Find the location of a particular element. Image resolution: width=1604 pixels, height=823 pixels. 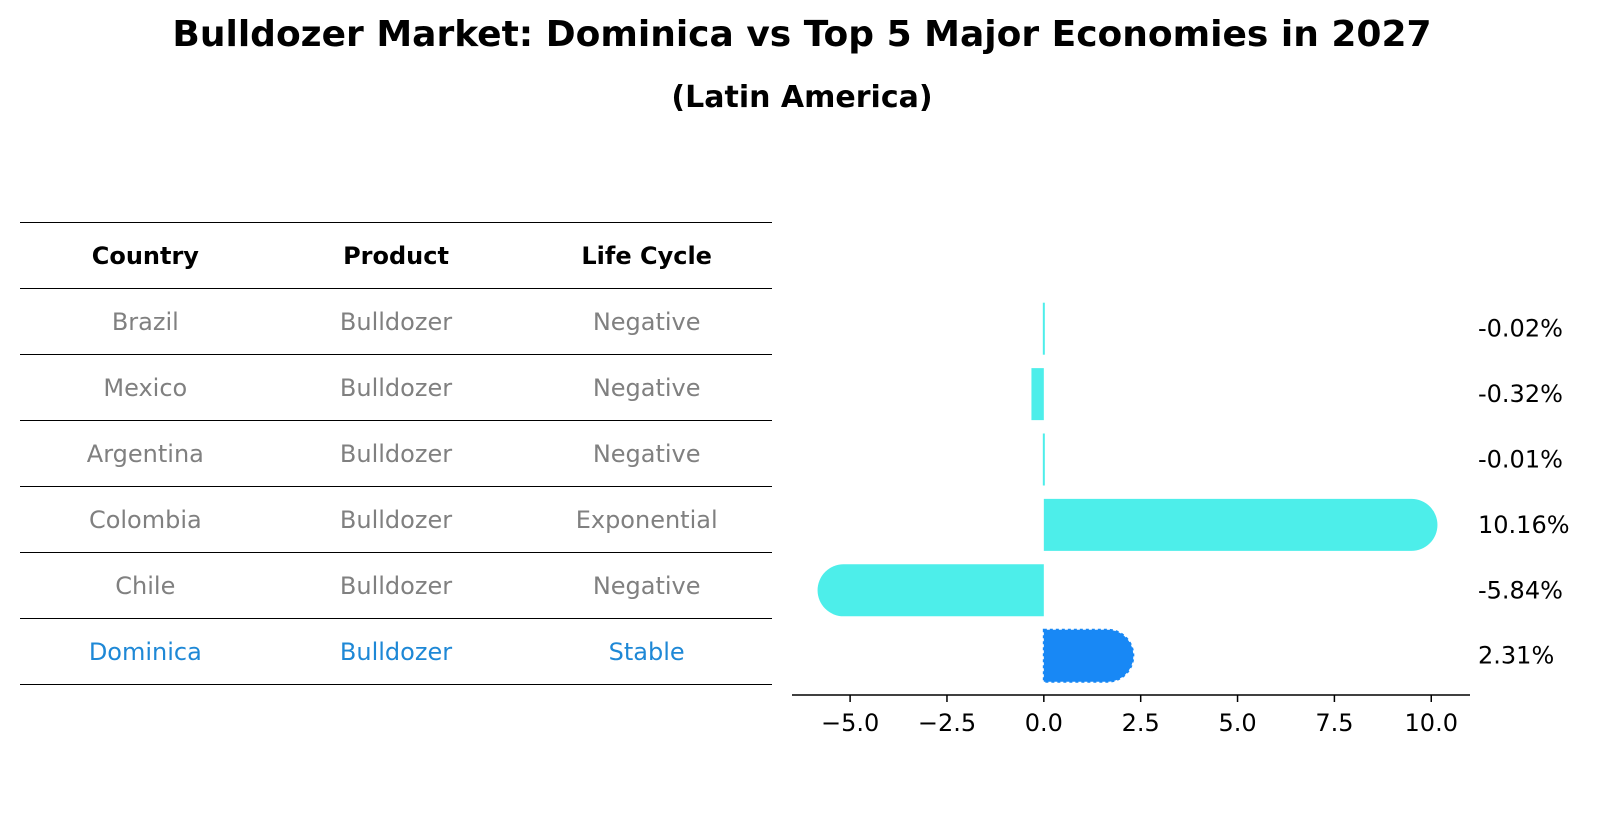

cell-country: Mexico is located at coordinates (145, 387).